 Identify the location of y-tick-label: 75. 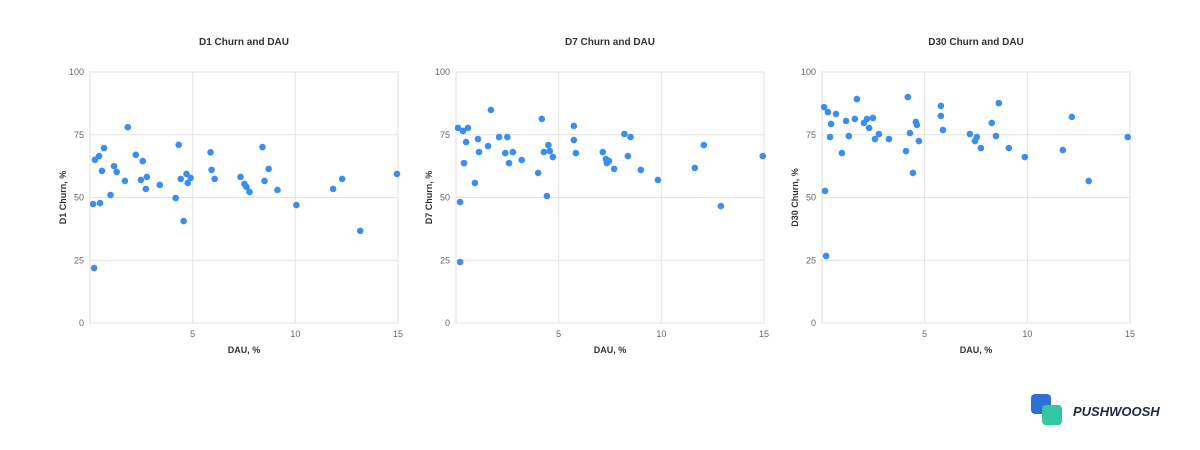
(79, 135).